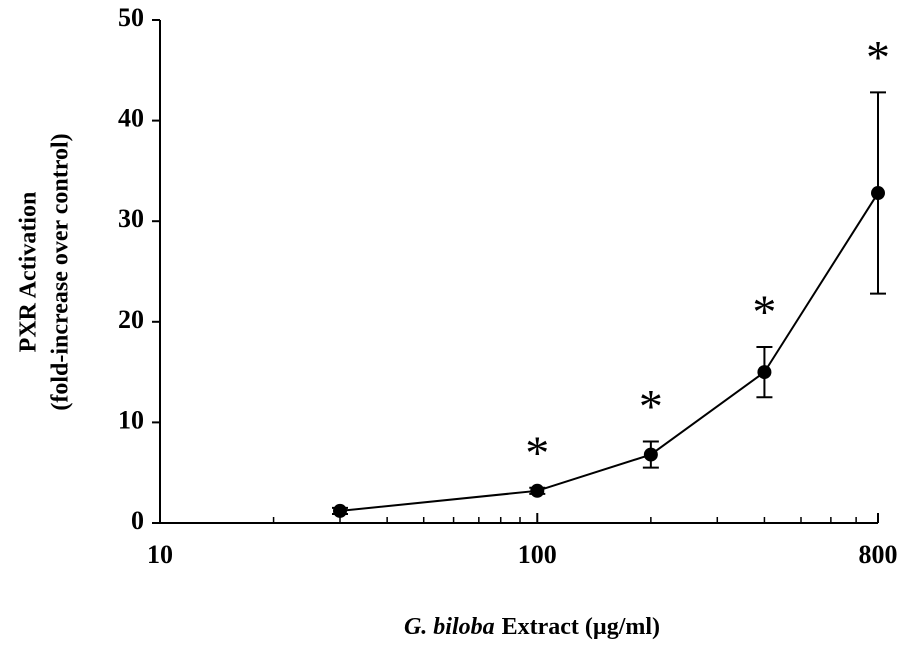  I want to click on y-tick-label: 0, so click(137, 520).